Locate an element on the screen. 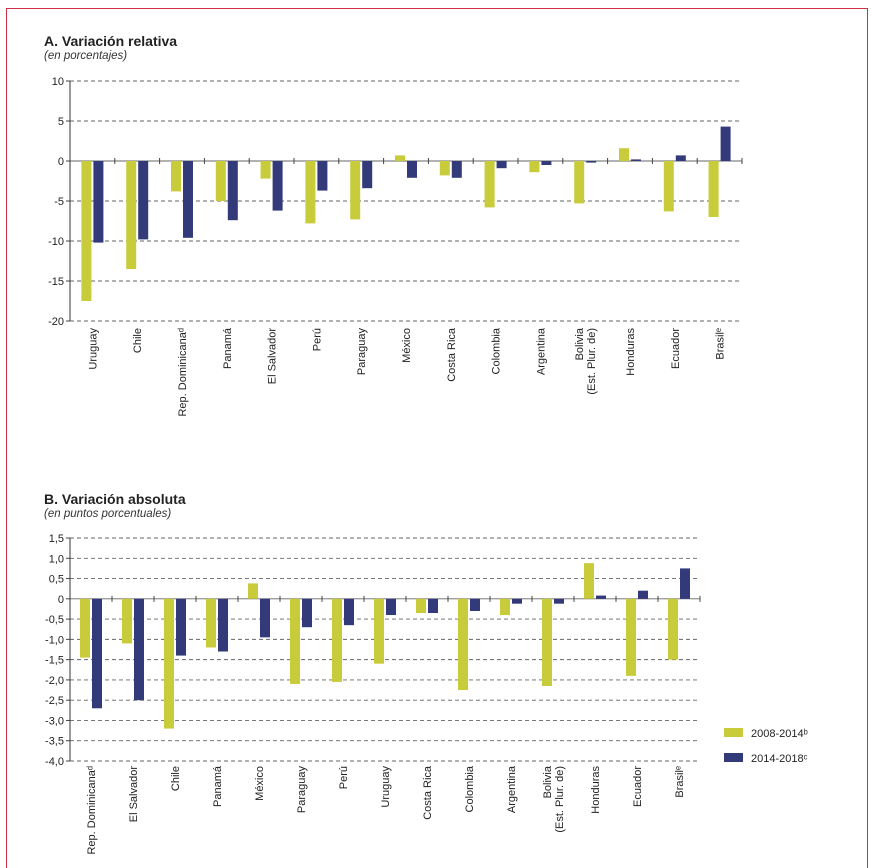 The width and height of the screenshot is (871, 868). panel-a-subtitle: (en porcentajes) is located at coordinates (86, 56).